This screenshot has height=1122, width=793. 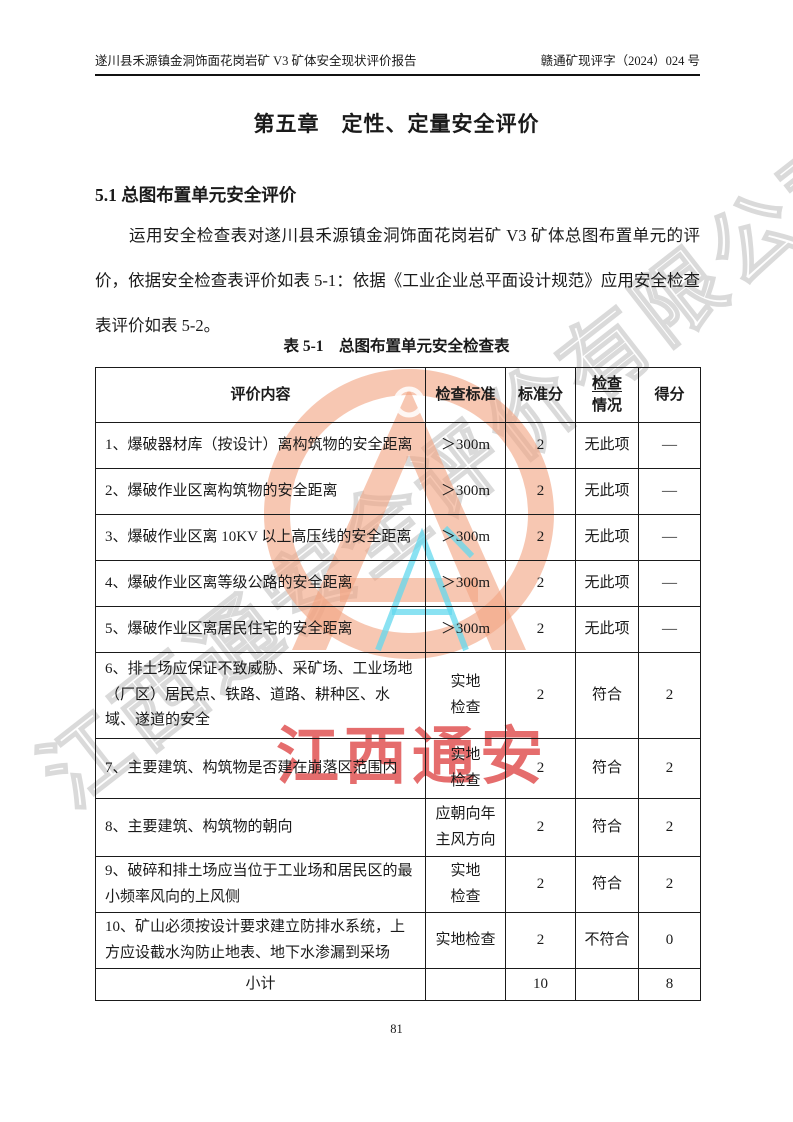 What do you see at coordinates (260, 537) in the screenshot?
I see `content: 3、爆破作业区离 10KV 以上高压线的安全距离` at bounding box center [260, 537].